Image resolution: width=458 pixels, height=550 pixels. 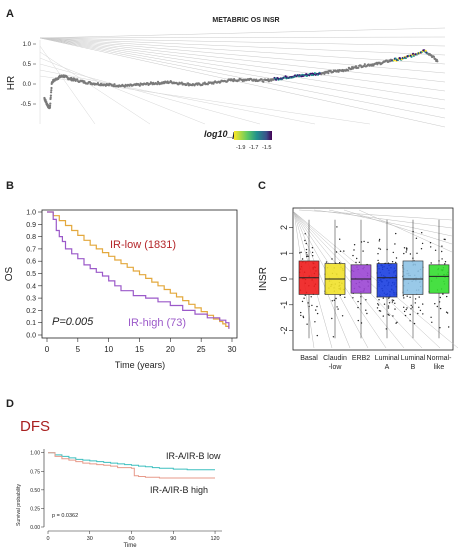 I want to click on panel-d-high-label: IR-A/IR-B high, so click(x=179, y=490).